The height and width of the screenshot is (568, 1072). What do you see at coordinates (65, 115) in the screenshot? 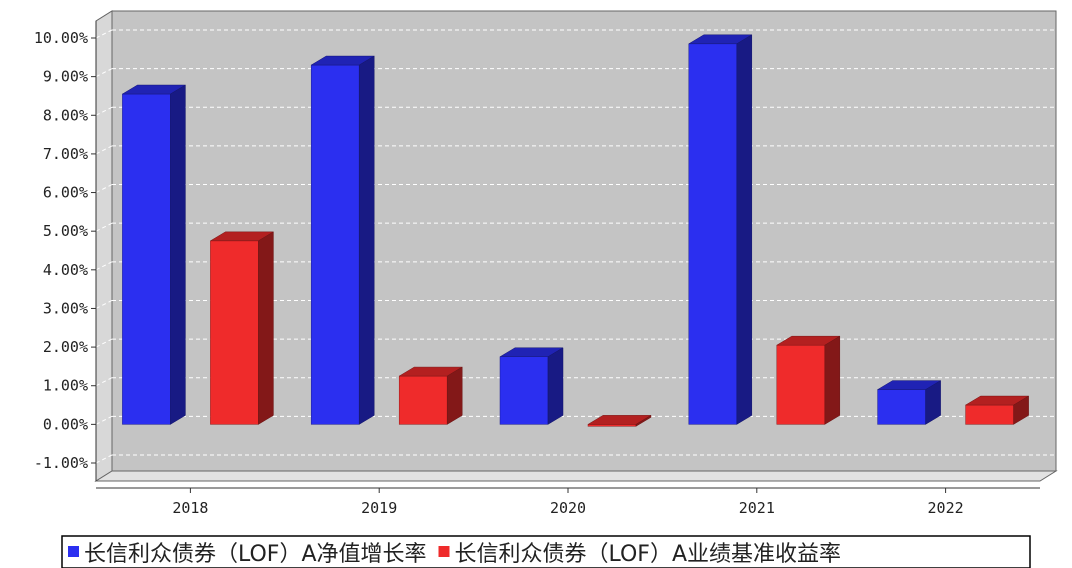
I see `y-tick-label: 8.00%` at bounding box center [65, 115].